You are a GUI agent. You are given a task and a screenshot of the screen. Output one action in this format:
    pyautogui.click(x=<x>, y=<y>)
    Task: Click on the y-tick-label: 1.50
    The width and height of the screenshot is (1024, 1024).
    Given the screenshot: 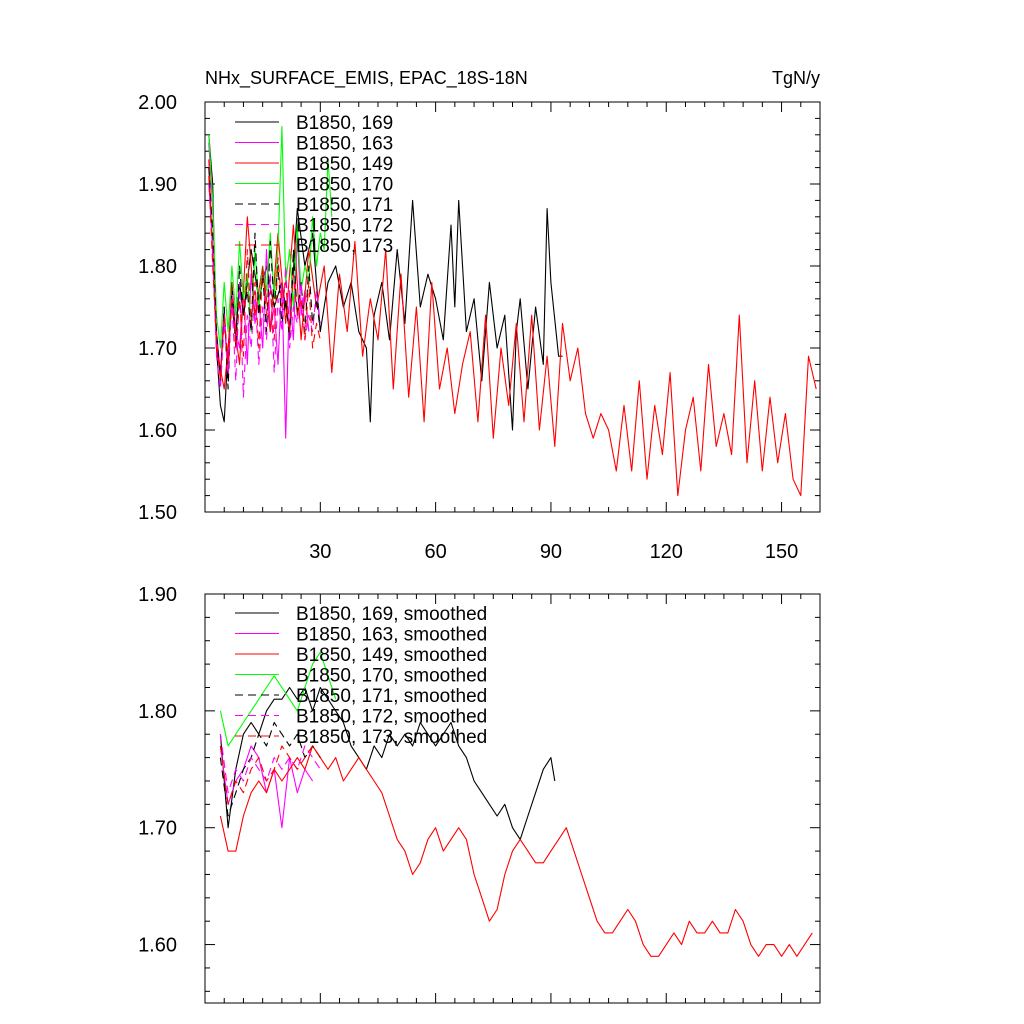 What is the action you would take?
    pyautogui.click(x=157, y=513)
    